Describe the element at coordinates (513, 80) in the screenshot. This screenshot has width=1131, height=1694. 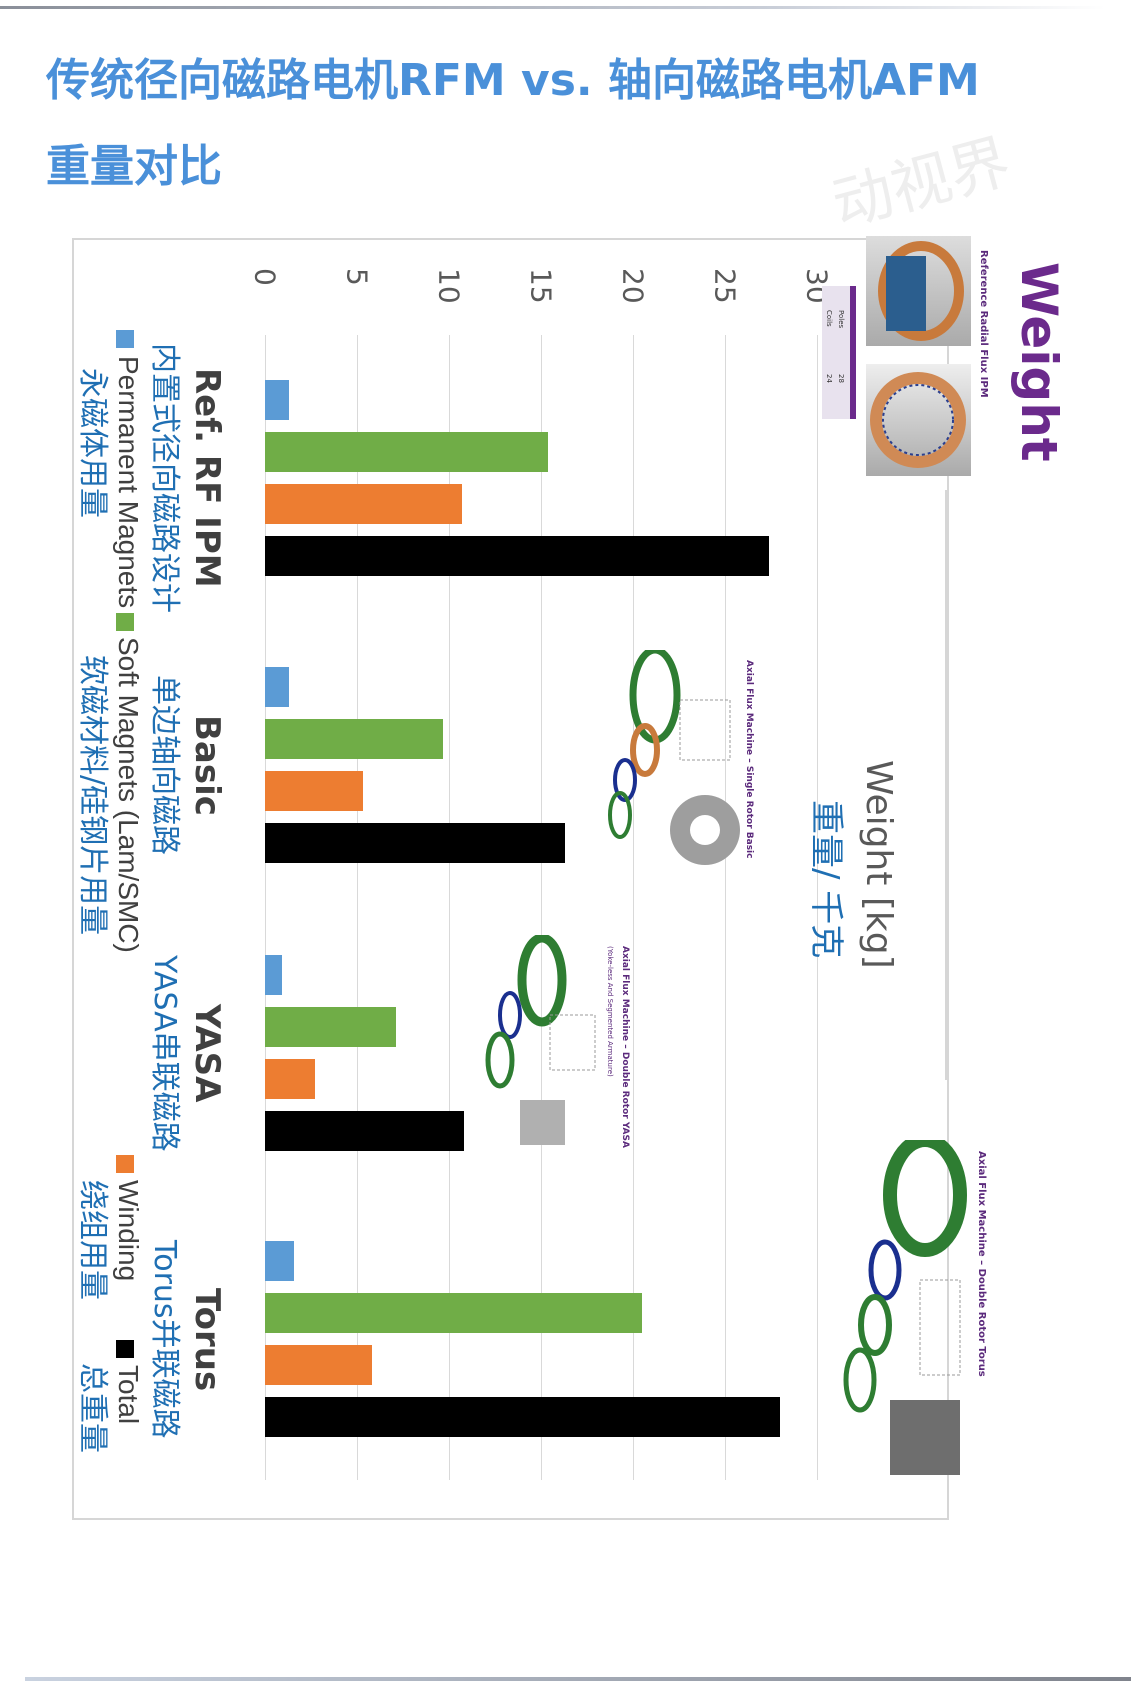
I see `page-title: 传统径向磁路电机RFM vs. 轴向磁路电机AFM` at that location.